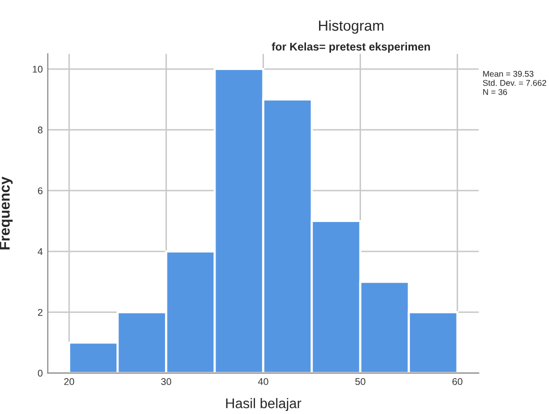 This screenshot has width=549, height=414. What do you see at coordinates (360, 382) in the screenshot?
I see `x-tick-label: 50` at bounding box center [360, 382].